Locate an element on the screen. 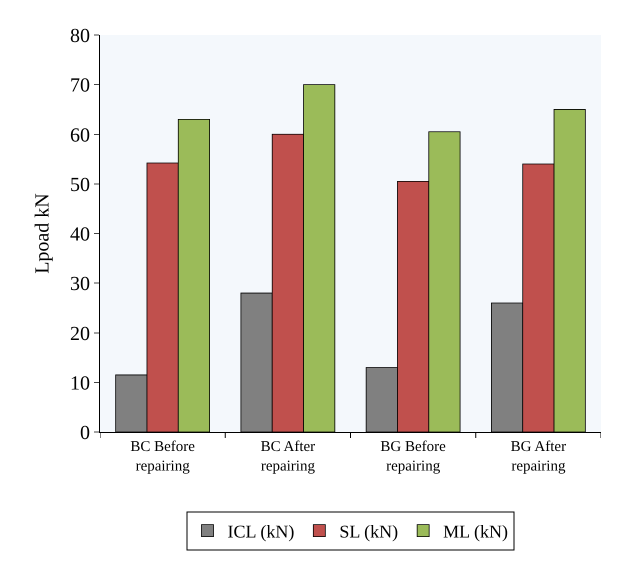 The height and width of the screenshot is (572, 641). y-tick-label: 10 is located at coordinates (80, 383).